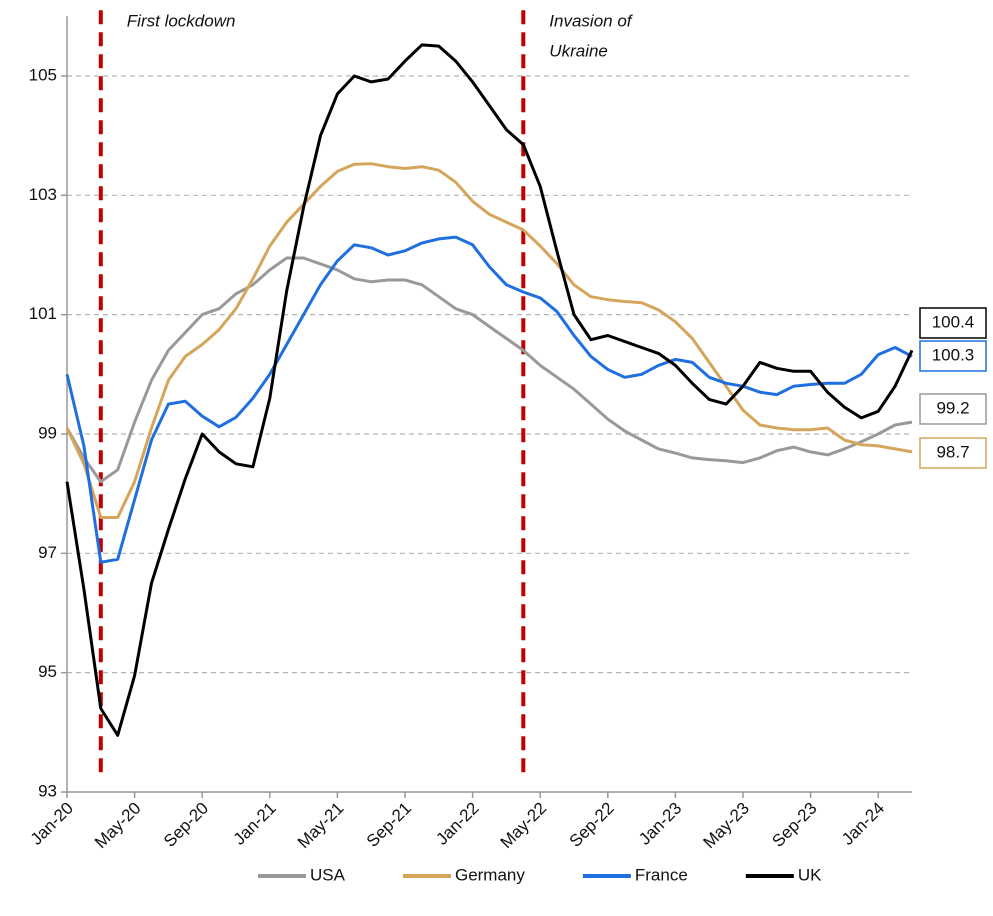 This screenshot has width=993, height=916. Describe the element at coordinates (661, 874) in the screenshot. I see `legend-label: France` at that location.